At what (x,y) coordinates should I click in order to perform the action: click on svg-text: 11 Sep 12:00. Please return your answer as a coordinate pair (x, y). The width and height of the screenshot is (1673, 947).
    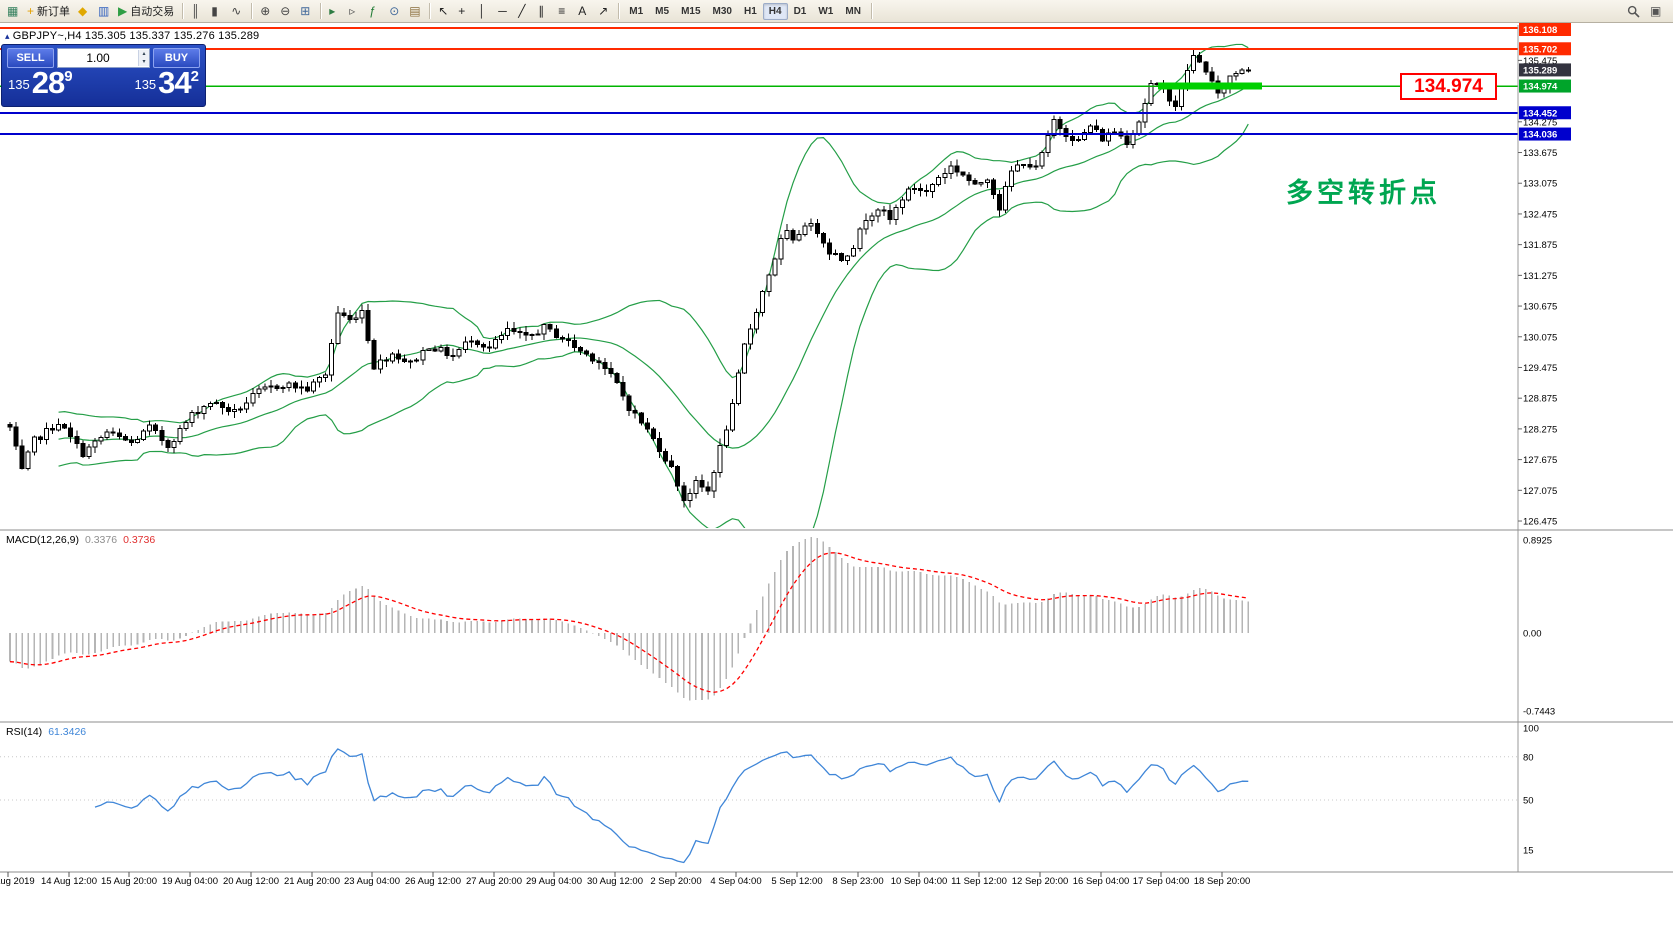
    Looking at the image, I should click on (979, 881).